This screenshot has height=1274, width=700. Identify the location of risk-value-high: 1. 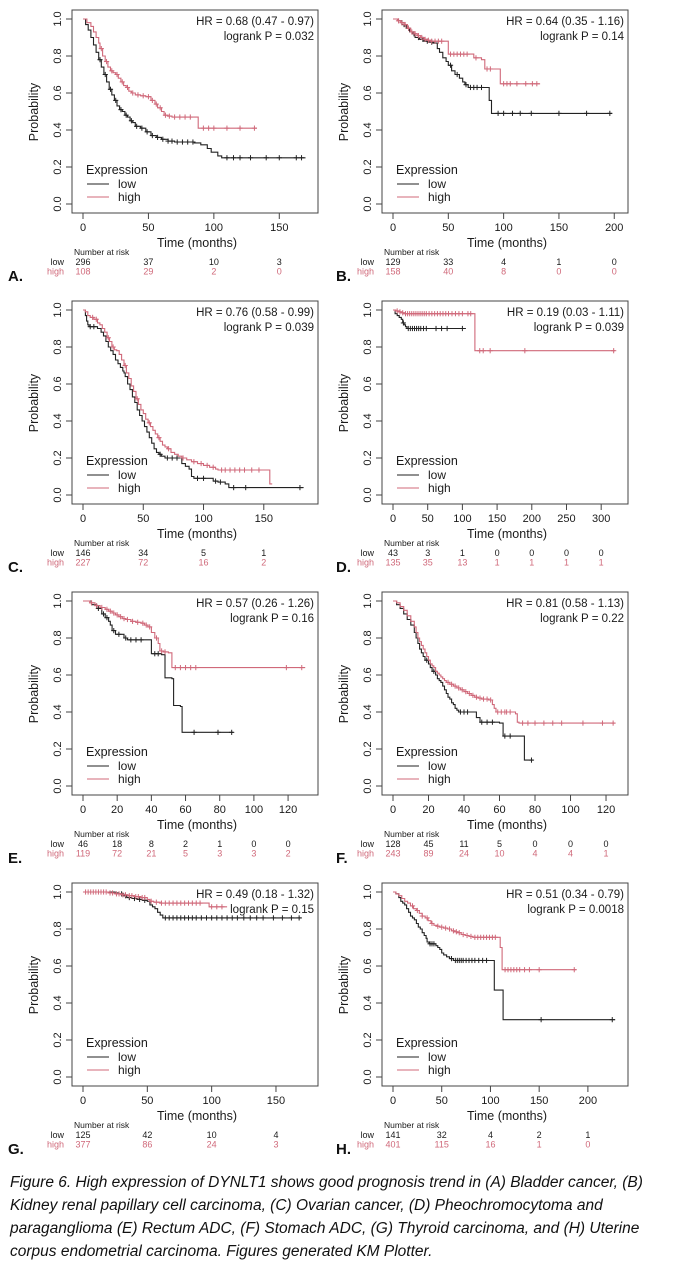
(601, 563).